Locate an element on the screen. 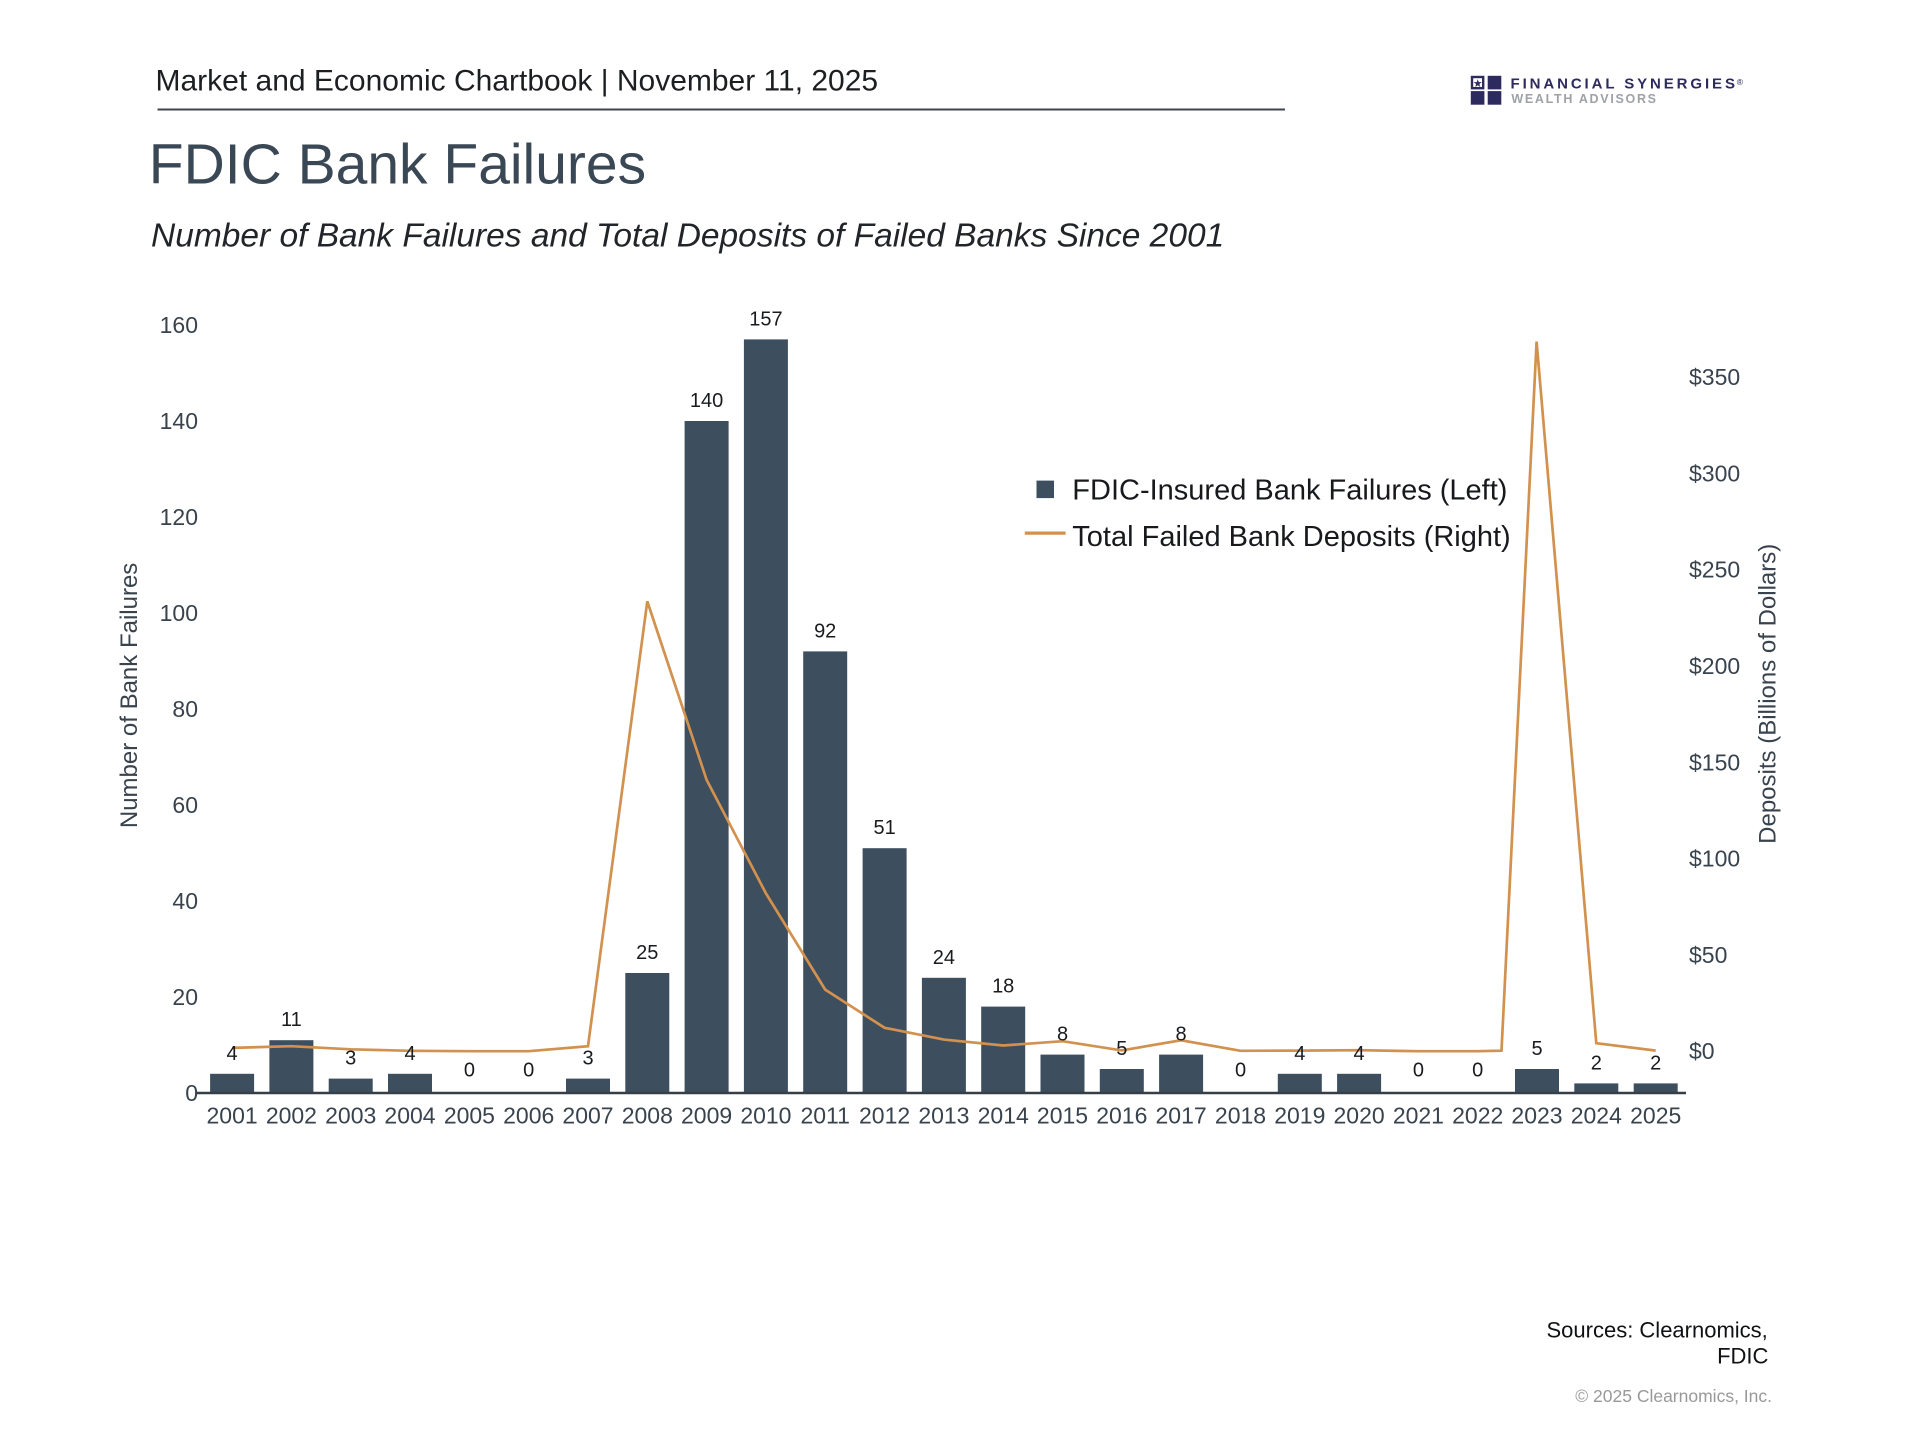 The image size is (1920, 1440). svg-text: 2003 is located at coordinates (350, 1116).